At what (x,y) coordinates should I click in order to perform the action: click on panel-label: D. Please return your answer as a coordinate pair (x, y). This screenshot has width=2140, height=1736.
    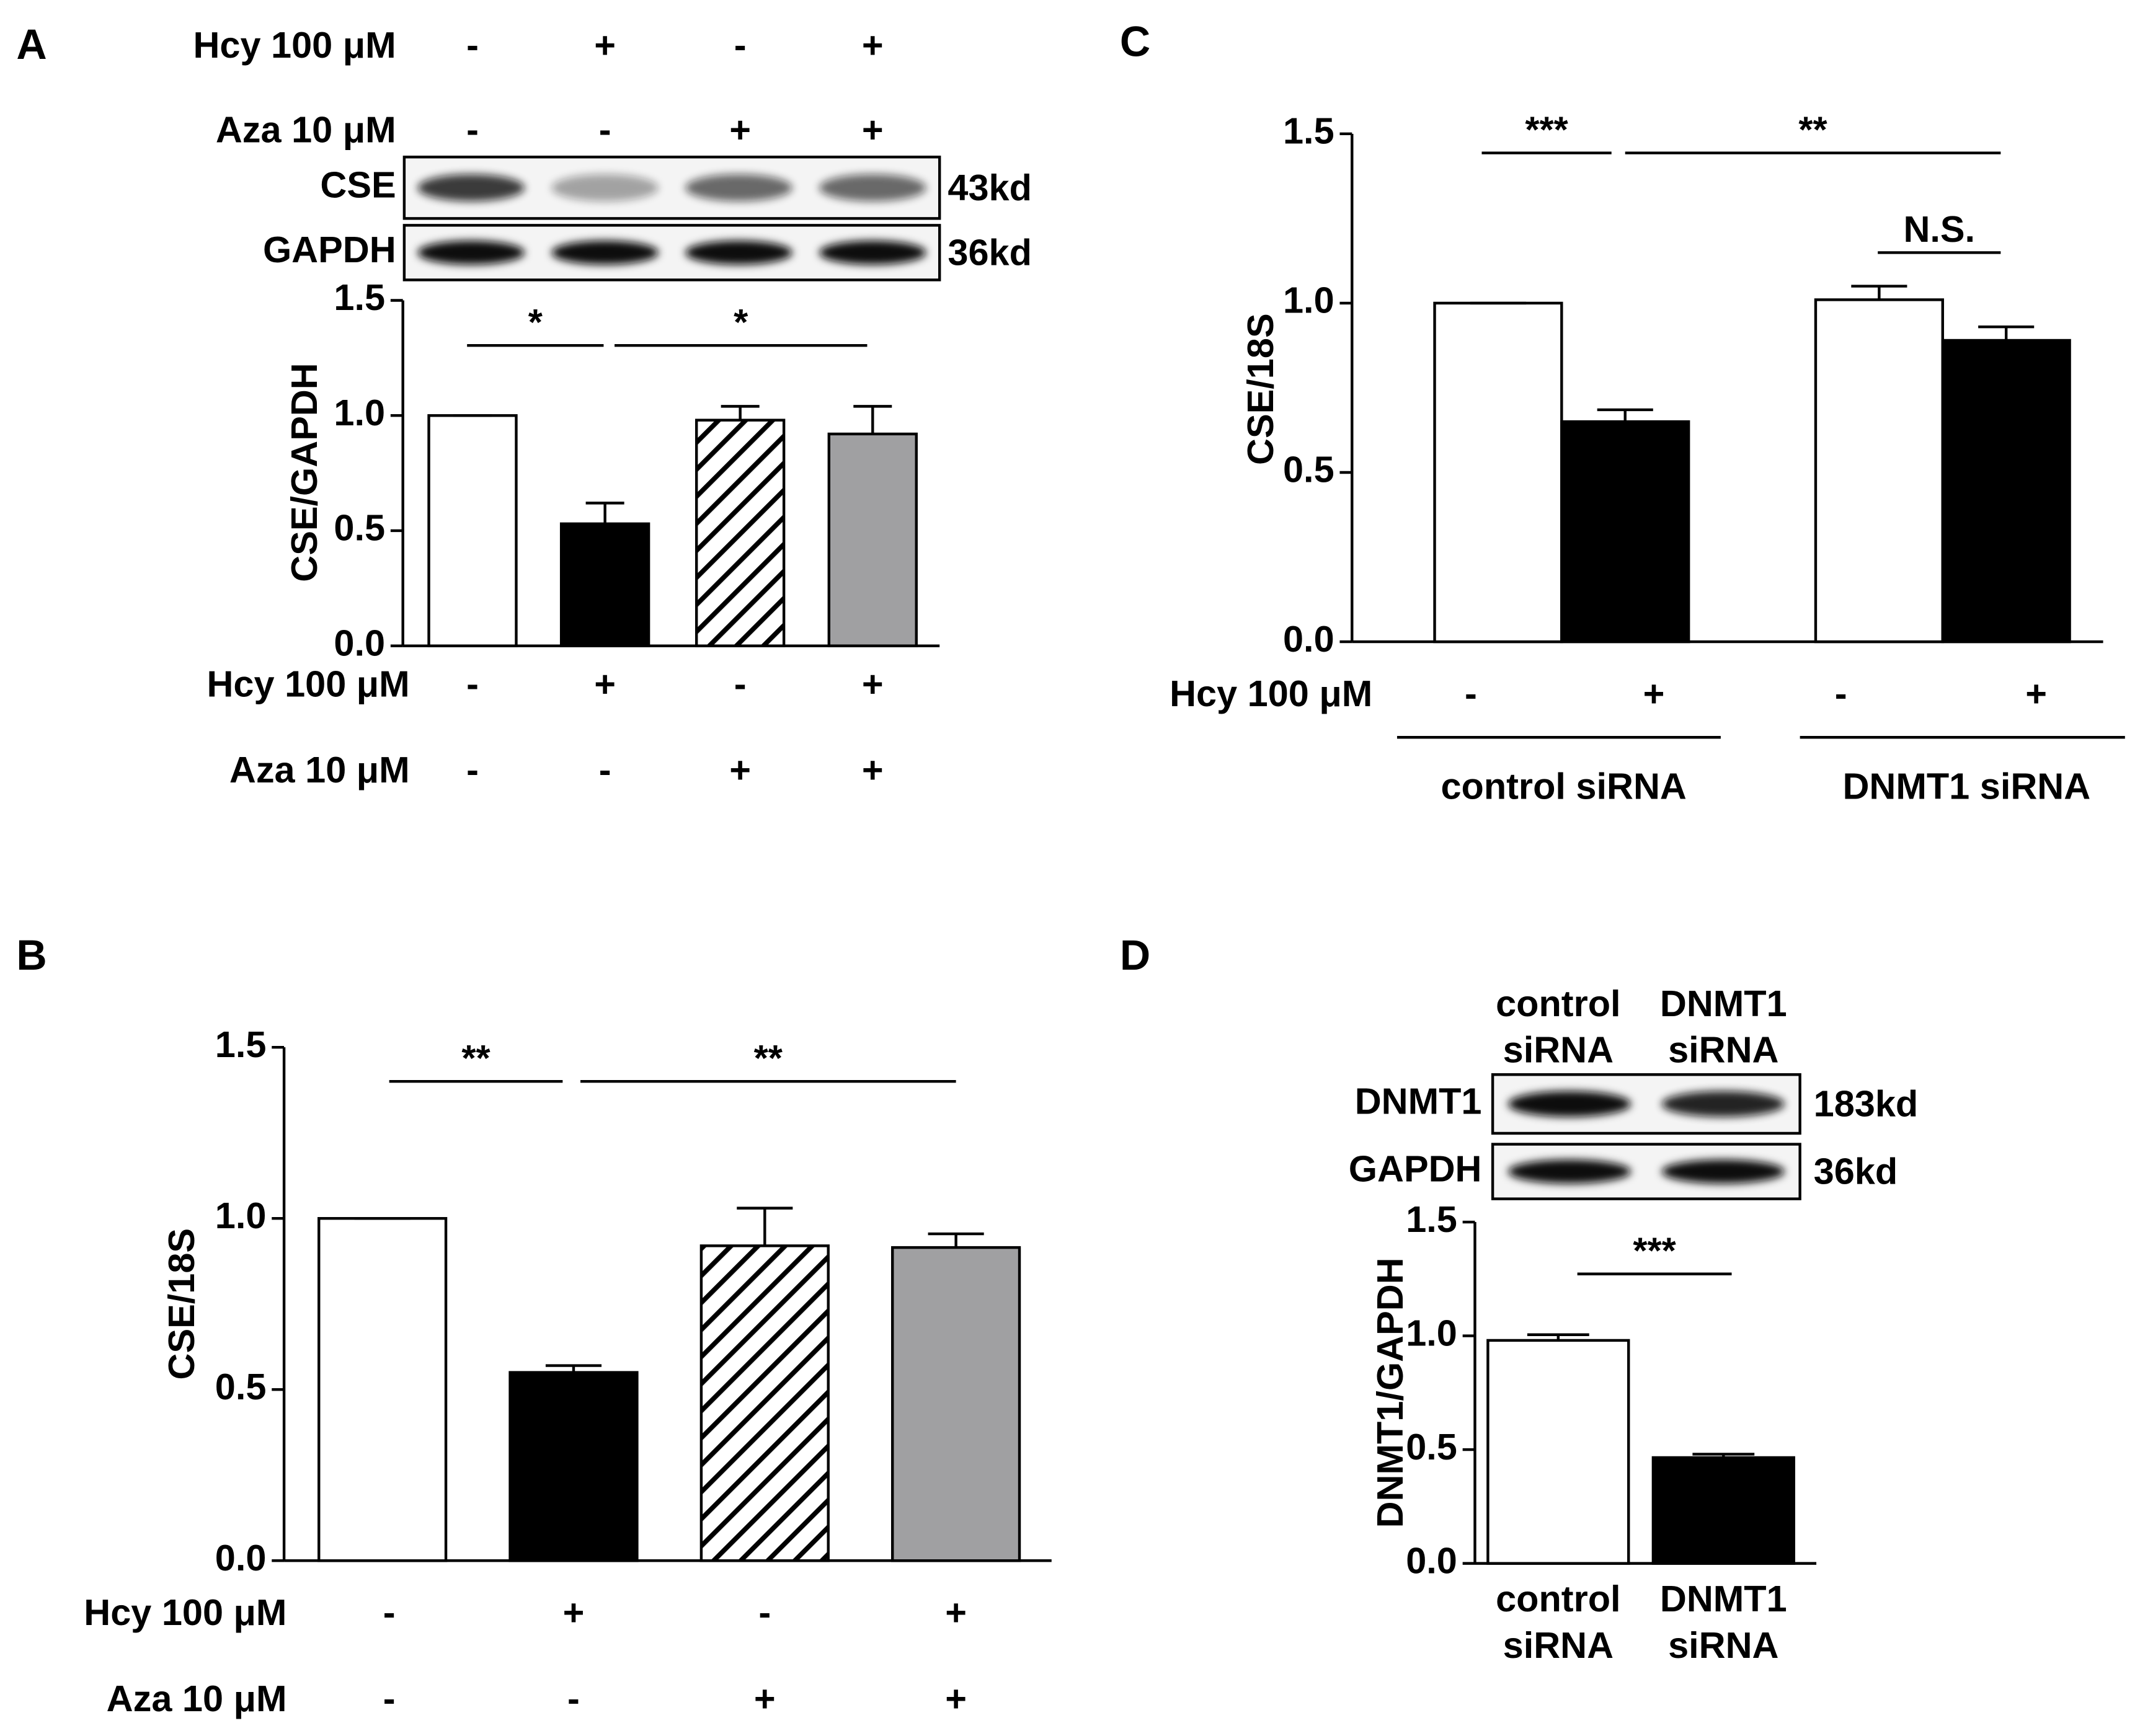
    Looking at the image, I should click on (1135, 955).